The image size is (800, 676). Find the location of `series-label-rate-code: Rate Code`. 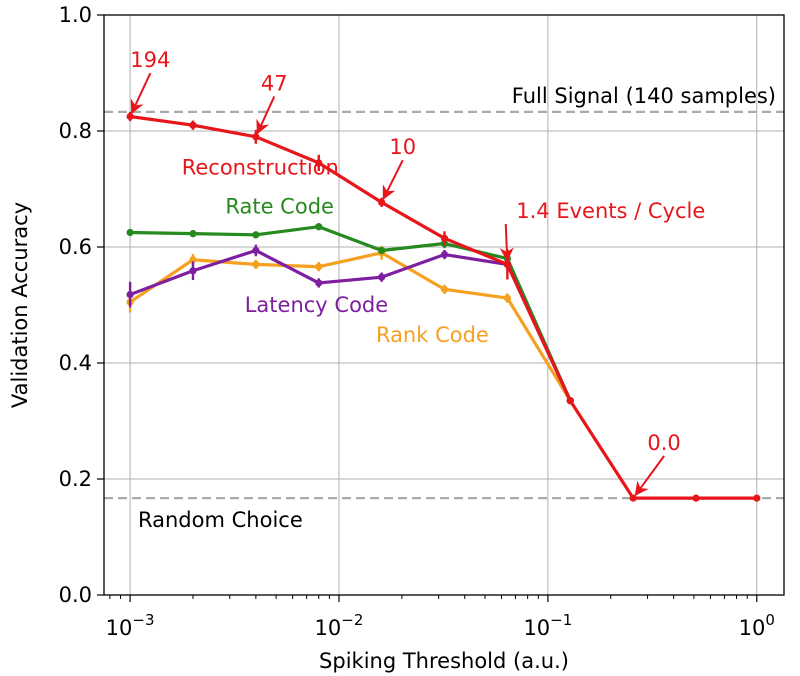

series-label-rate-code: Rate Code is located at coordinates (279, 206).